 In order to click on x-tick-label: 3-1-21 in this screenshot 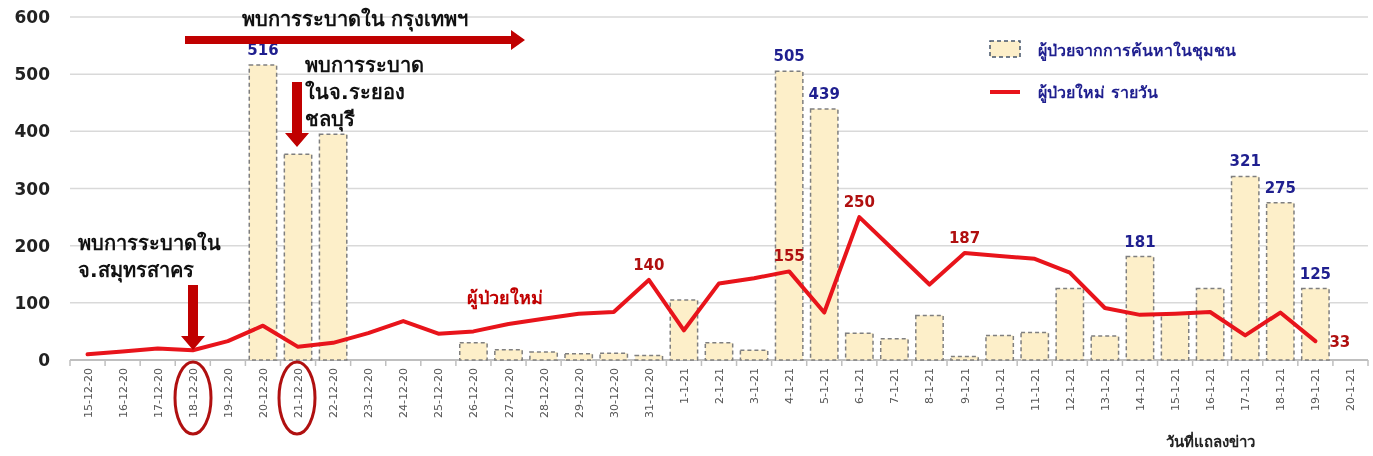, I will do `click(755, 386)`.